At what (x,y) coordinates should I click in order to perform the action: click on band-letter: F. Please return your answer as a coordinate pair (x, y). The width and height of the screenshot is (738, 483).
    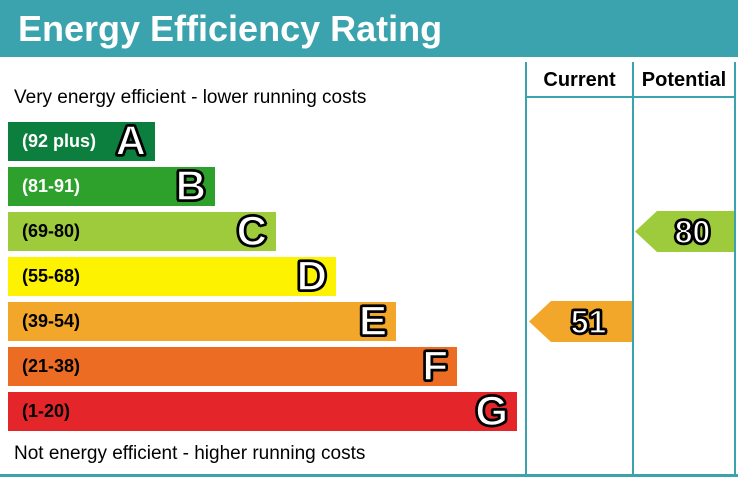
    Looking at the image, I should click on (435, 365).